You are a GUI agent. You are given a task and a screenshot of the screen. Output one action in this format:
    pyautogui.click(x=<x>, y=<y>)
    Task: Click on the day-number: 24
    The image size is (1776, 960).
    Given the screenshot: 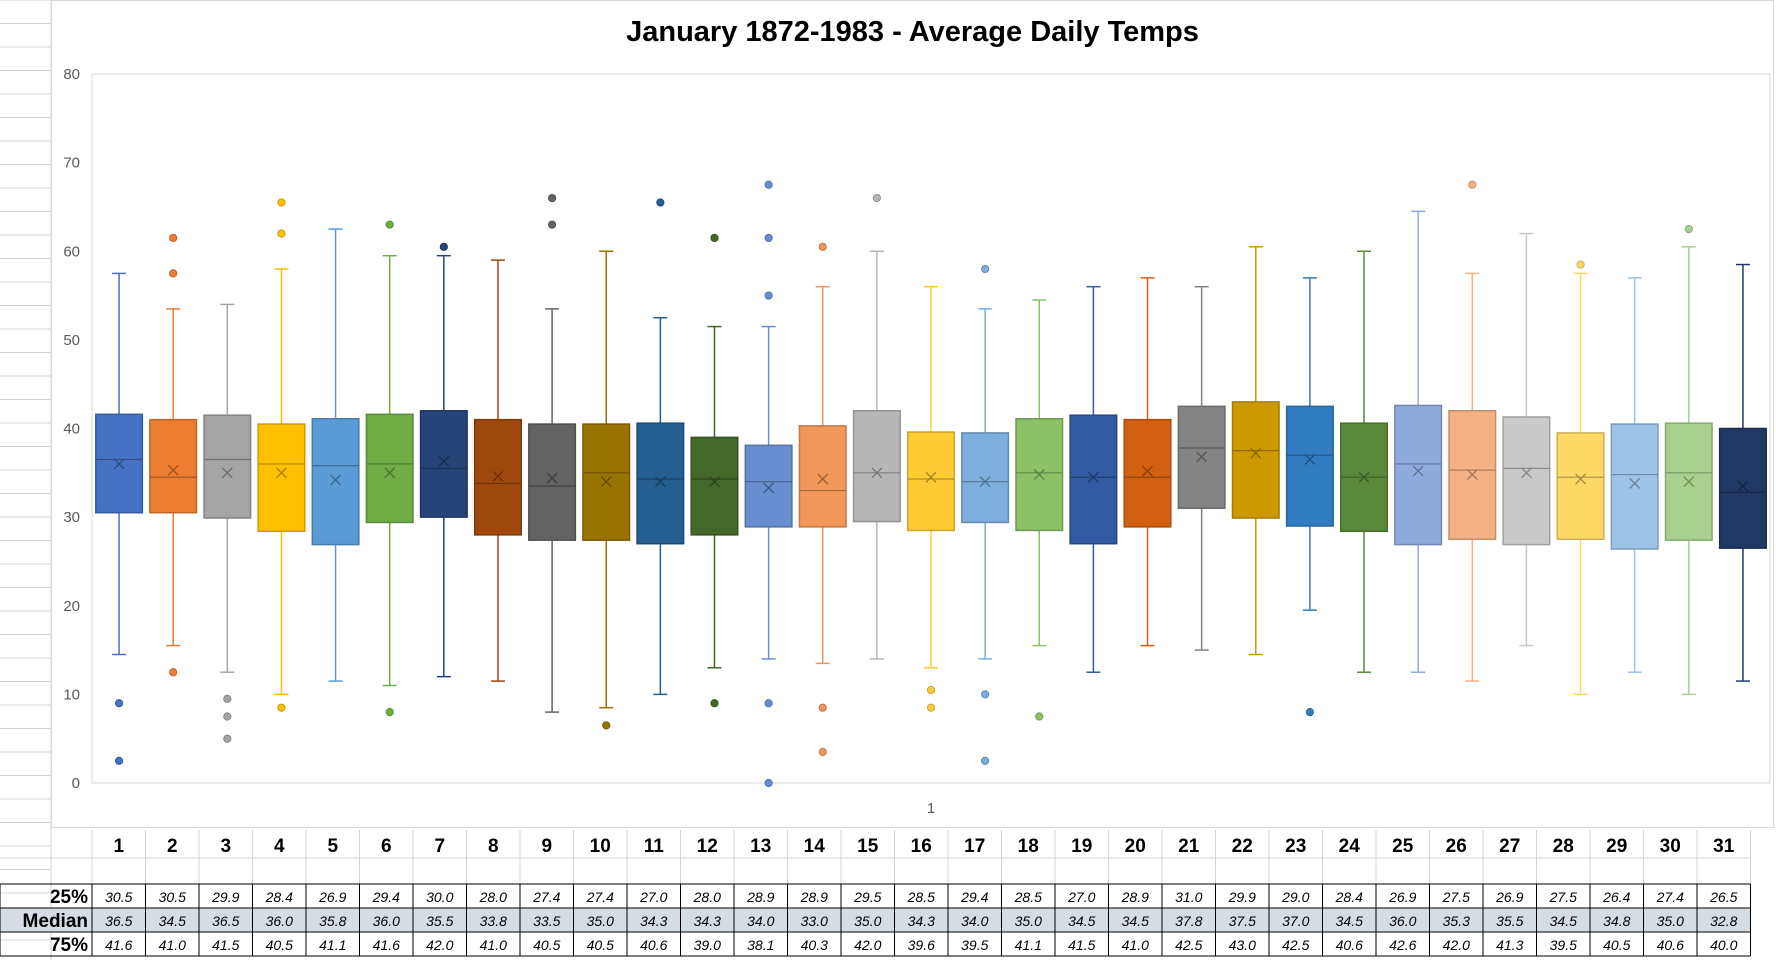 What is the action you would take?
    pyautogui.click(x=1350, y=846)
    